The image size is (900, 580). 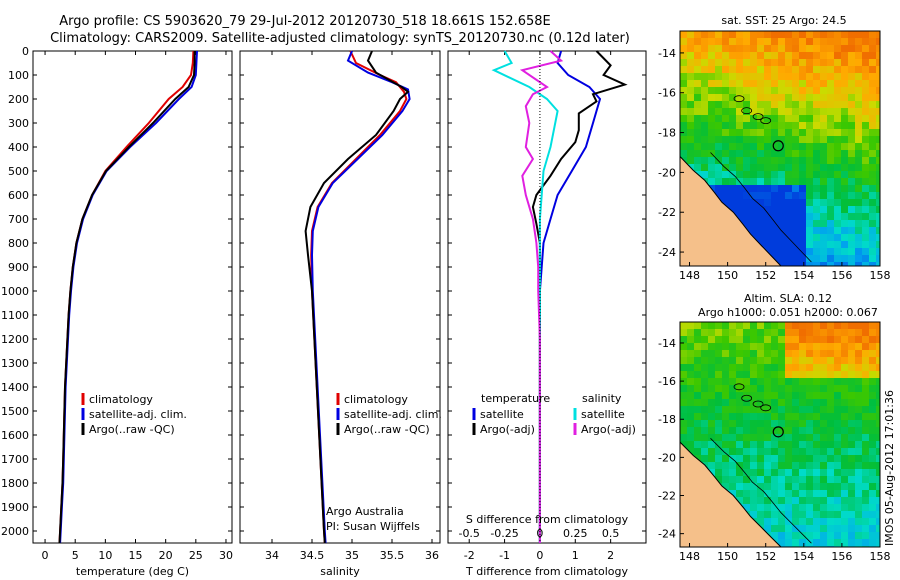 What do you see at coordinates (357, 297) in the screenshot?
I see `series-line-argo-raw-qc-` at bounding box center [357, 297].